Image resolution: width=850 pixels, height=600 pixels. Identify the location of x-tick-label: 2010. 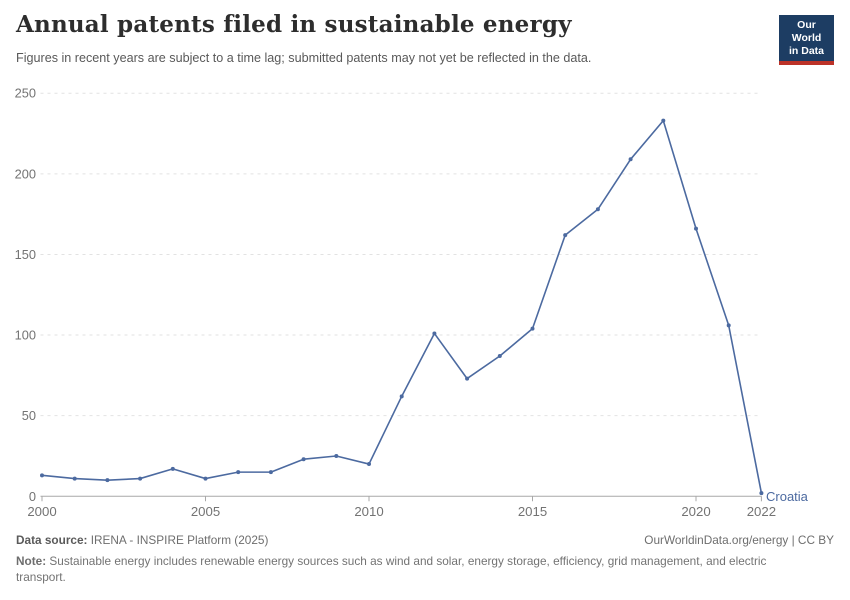
(368, 511).